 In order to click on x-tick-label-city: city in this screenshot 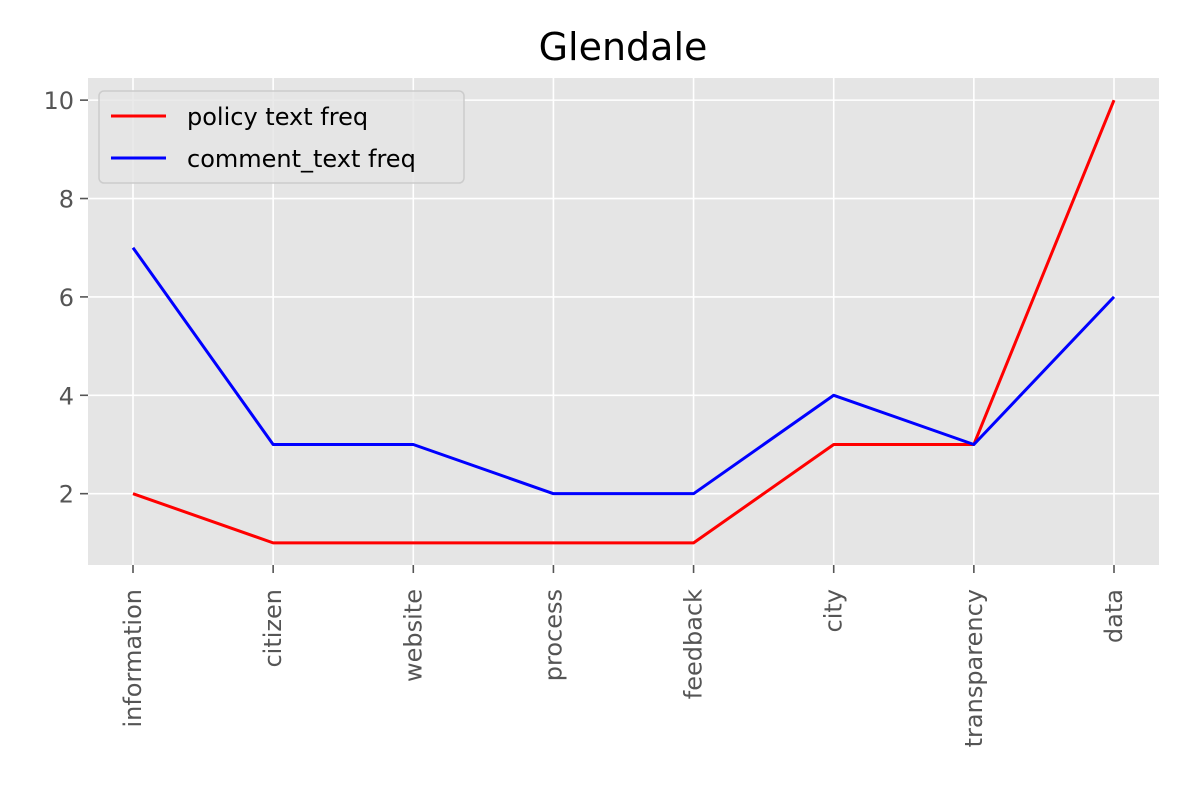, I will do `click(834, 610)`.